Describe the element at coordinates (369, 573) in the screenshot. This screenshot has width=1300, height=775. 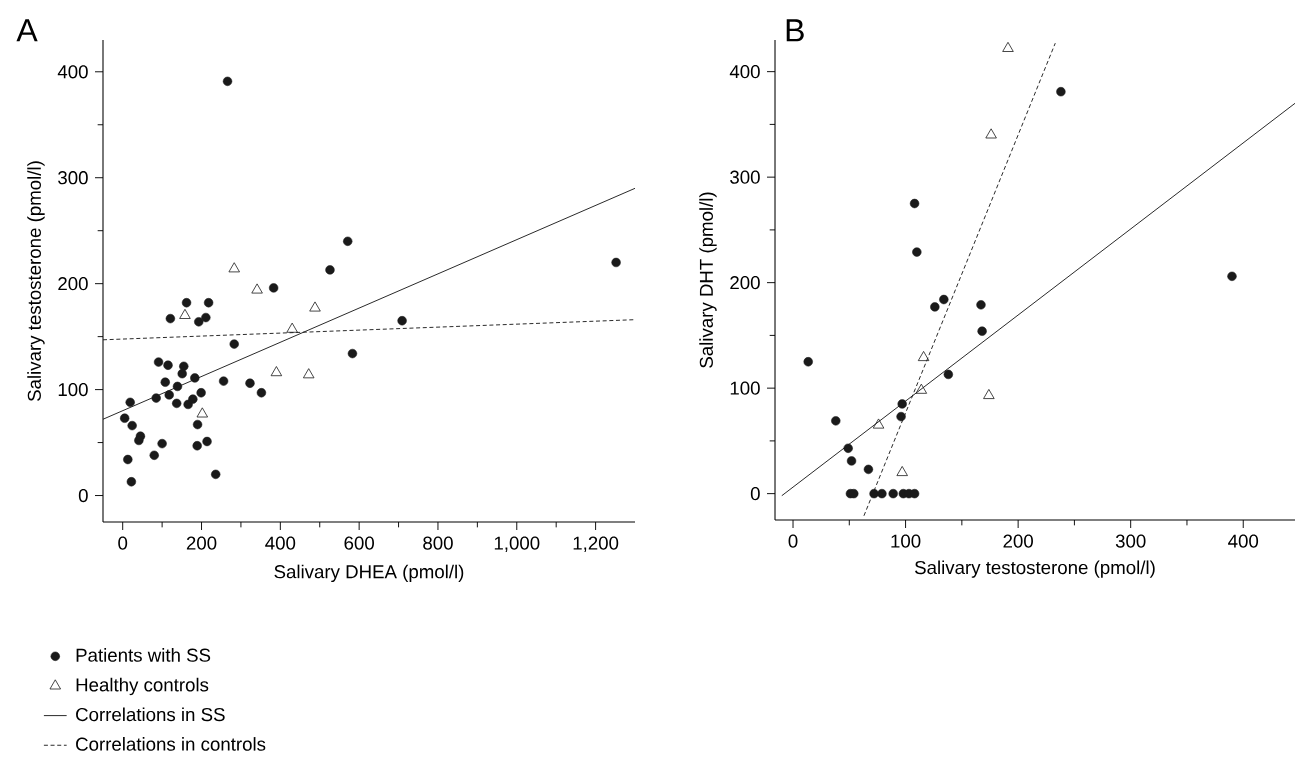
I see `x-axis-title: Salivary DHEA (pmol/l)` at that location.